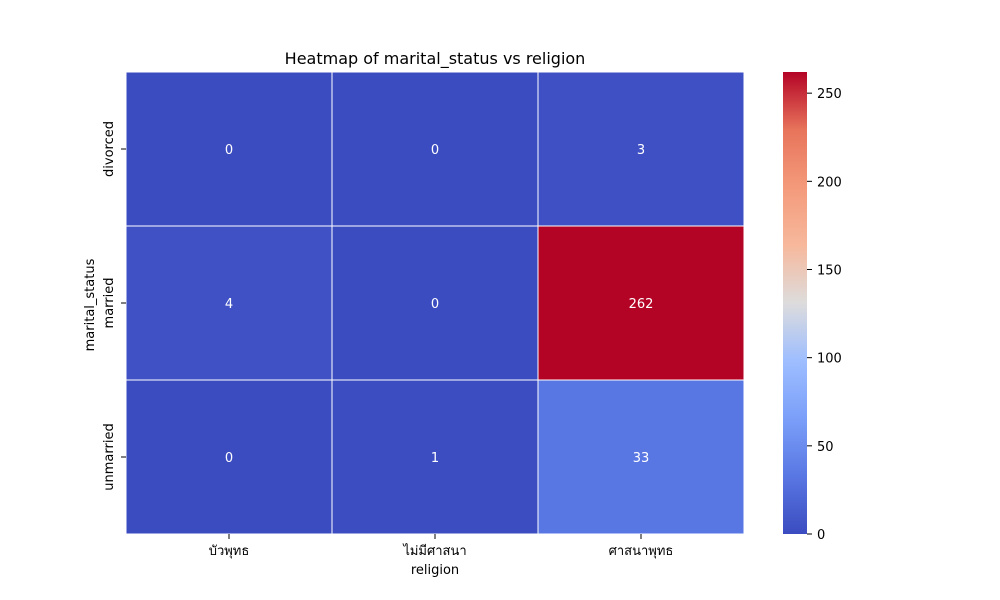  Describe the element at coordinates (795, 303) in the screenshot. I see `colorbar` at that location.